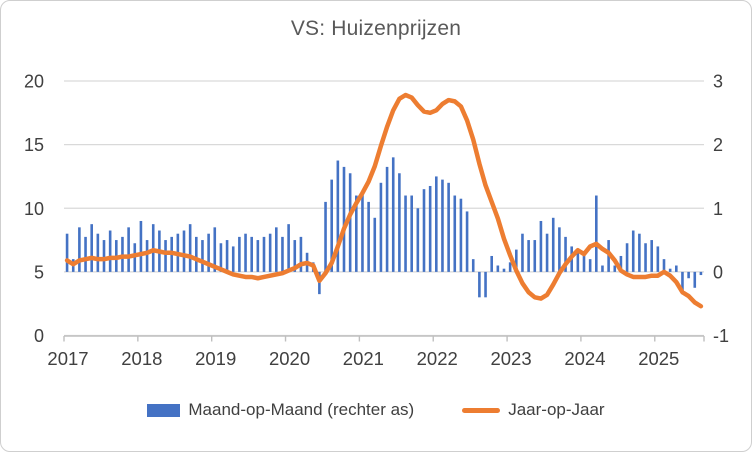 Image resolution: width=752 pixels, height=452 pixels. I want to click on year-label: 2022, so click(437, 358).